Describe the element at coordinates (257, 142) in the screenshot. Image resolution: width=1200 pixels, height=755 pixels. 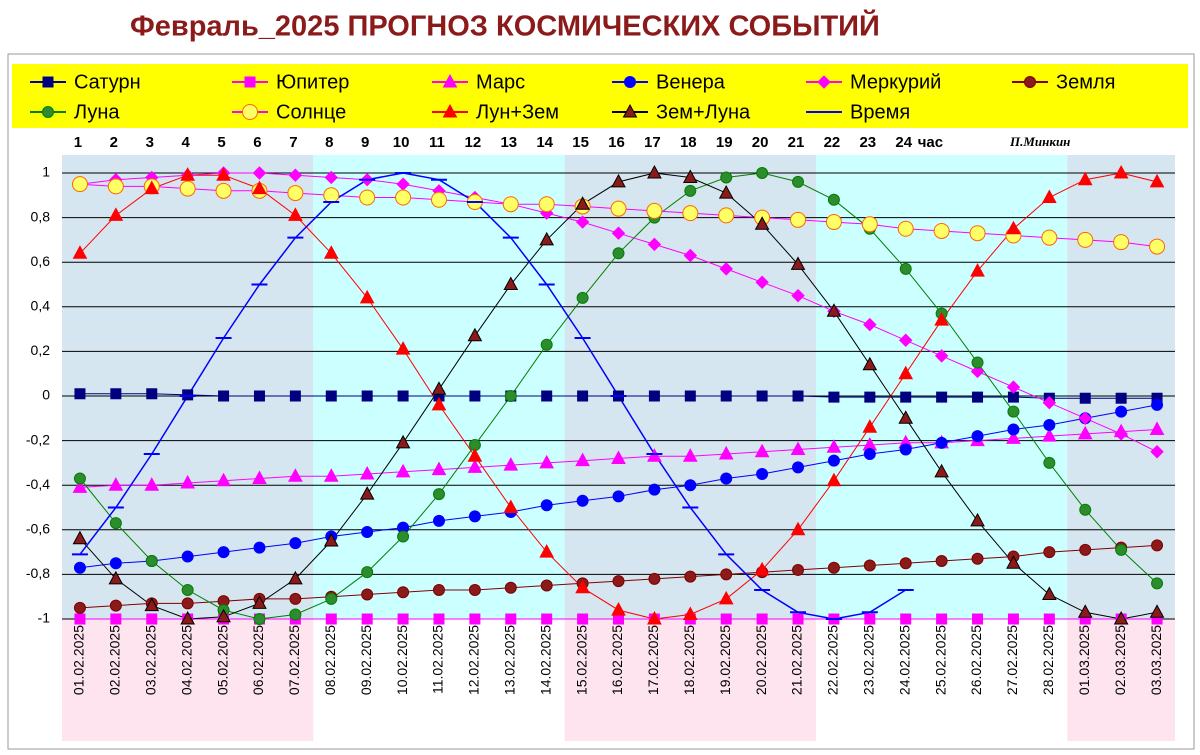
I see `hour-label: 6` at that location.